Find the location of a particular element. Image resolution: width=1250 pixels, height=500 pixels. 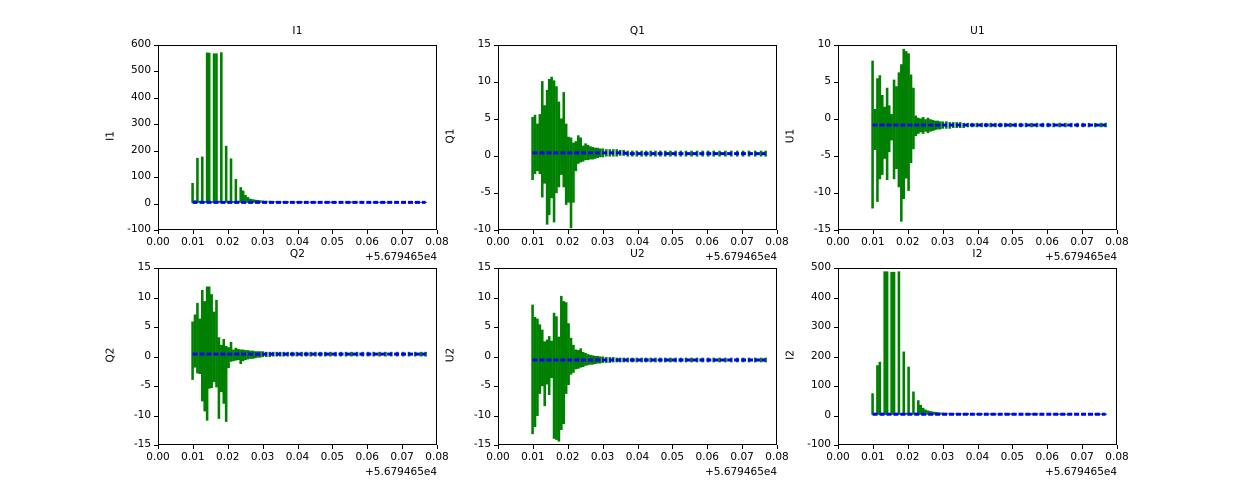

y-axis-label: Q1 is located at coordinates (450, 135).